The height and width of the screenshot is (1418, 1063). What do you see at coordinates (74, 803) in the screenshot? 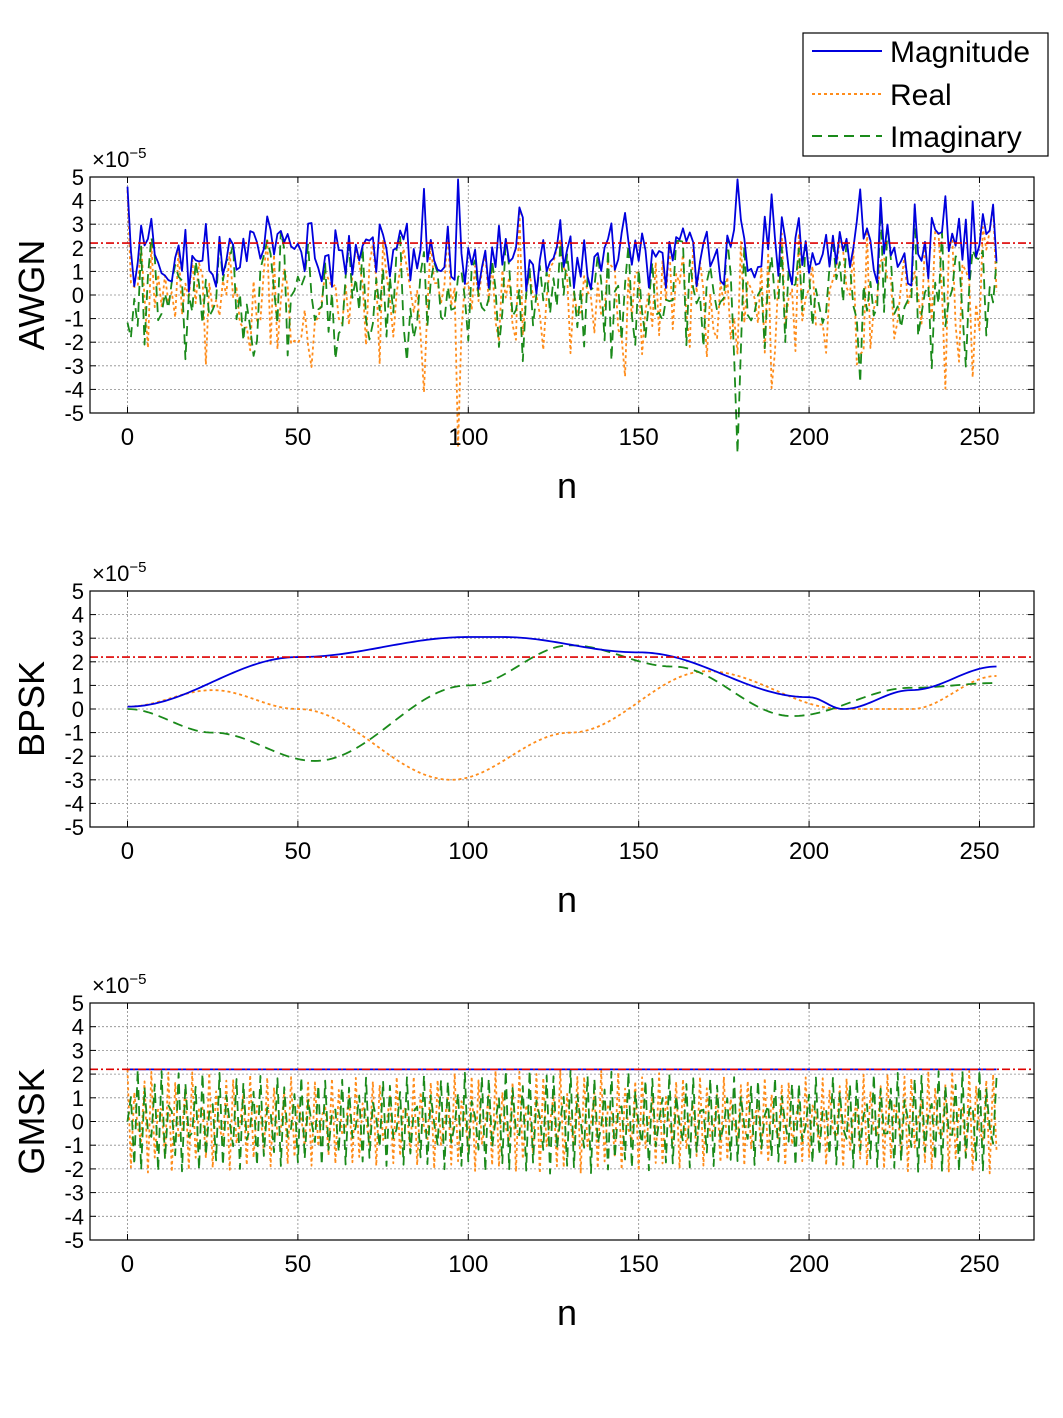
I see `bpsk-ytick-label: -4` at bounding box center [74, 803].